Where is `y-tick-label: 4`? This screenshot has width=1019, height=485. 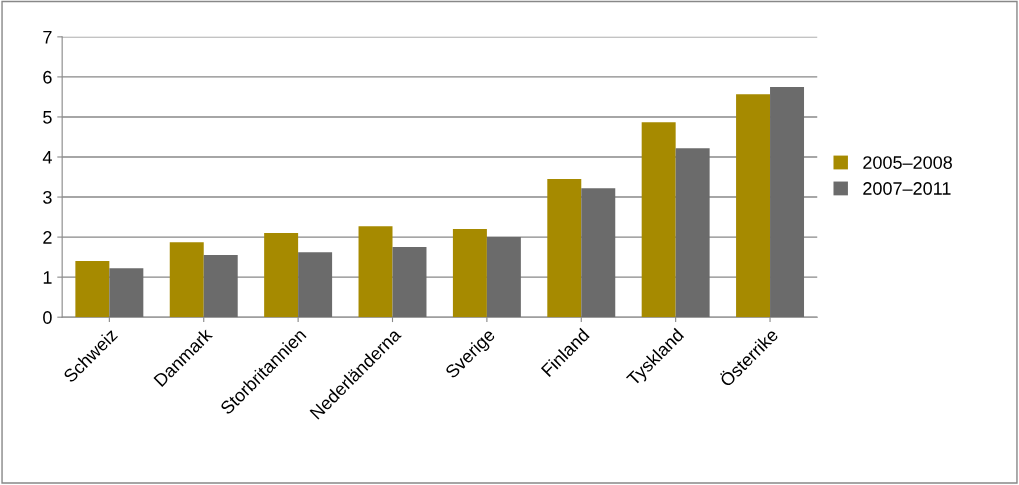 y-tick-label: 4 is located at coordinates (47, 157).